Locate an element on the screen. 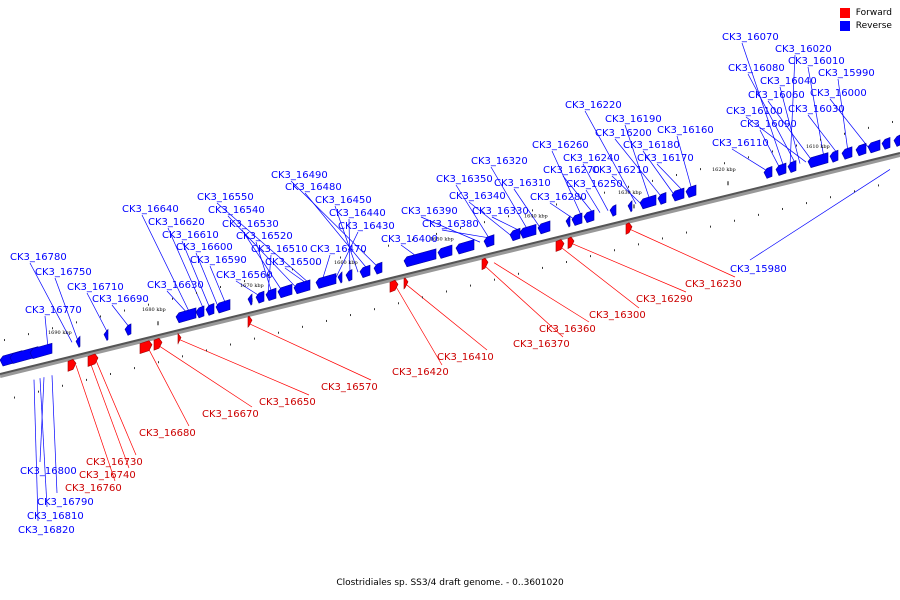 This screenshot has width=900, height=600. reverse-gene-label: CK3_16210 is located at coordinates (620, 170).